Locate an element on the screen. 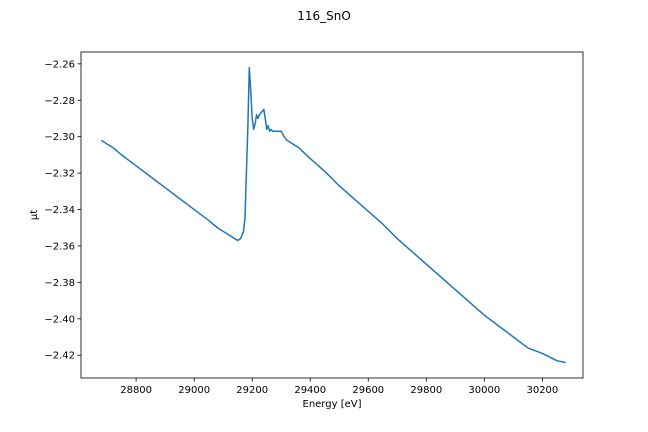  y-tick-label: −2.40 is located at coordinates (59, 319).